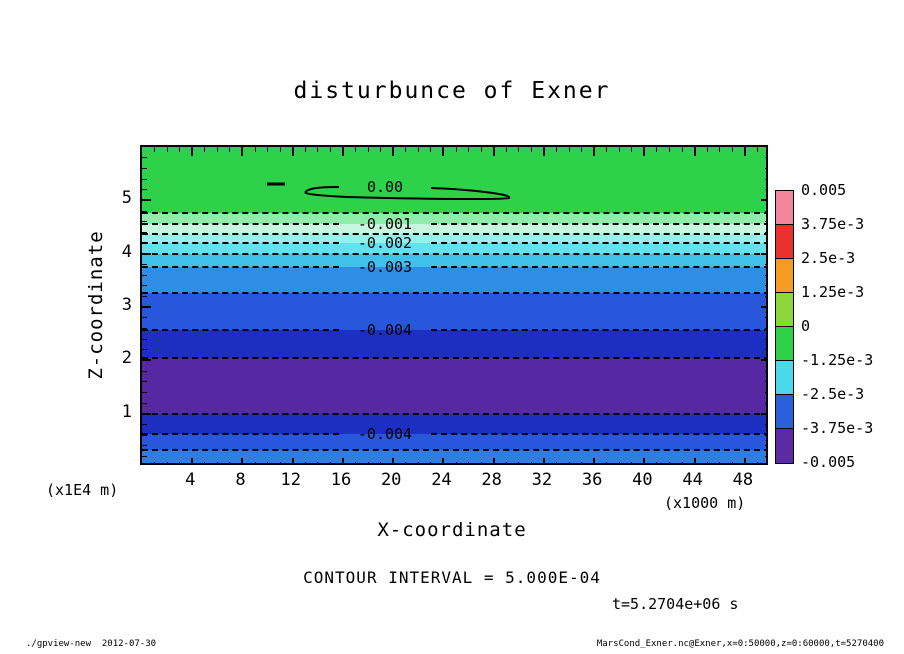  Describe the element at coordinates (117, 305) in the screenshot. I see `y-axis-tick-labels: 1 2 3 4 5` at that location.